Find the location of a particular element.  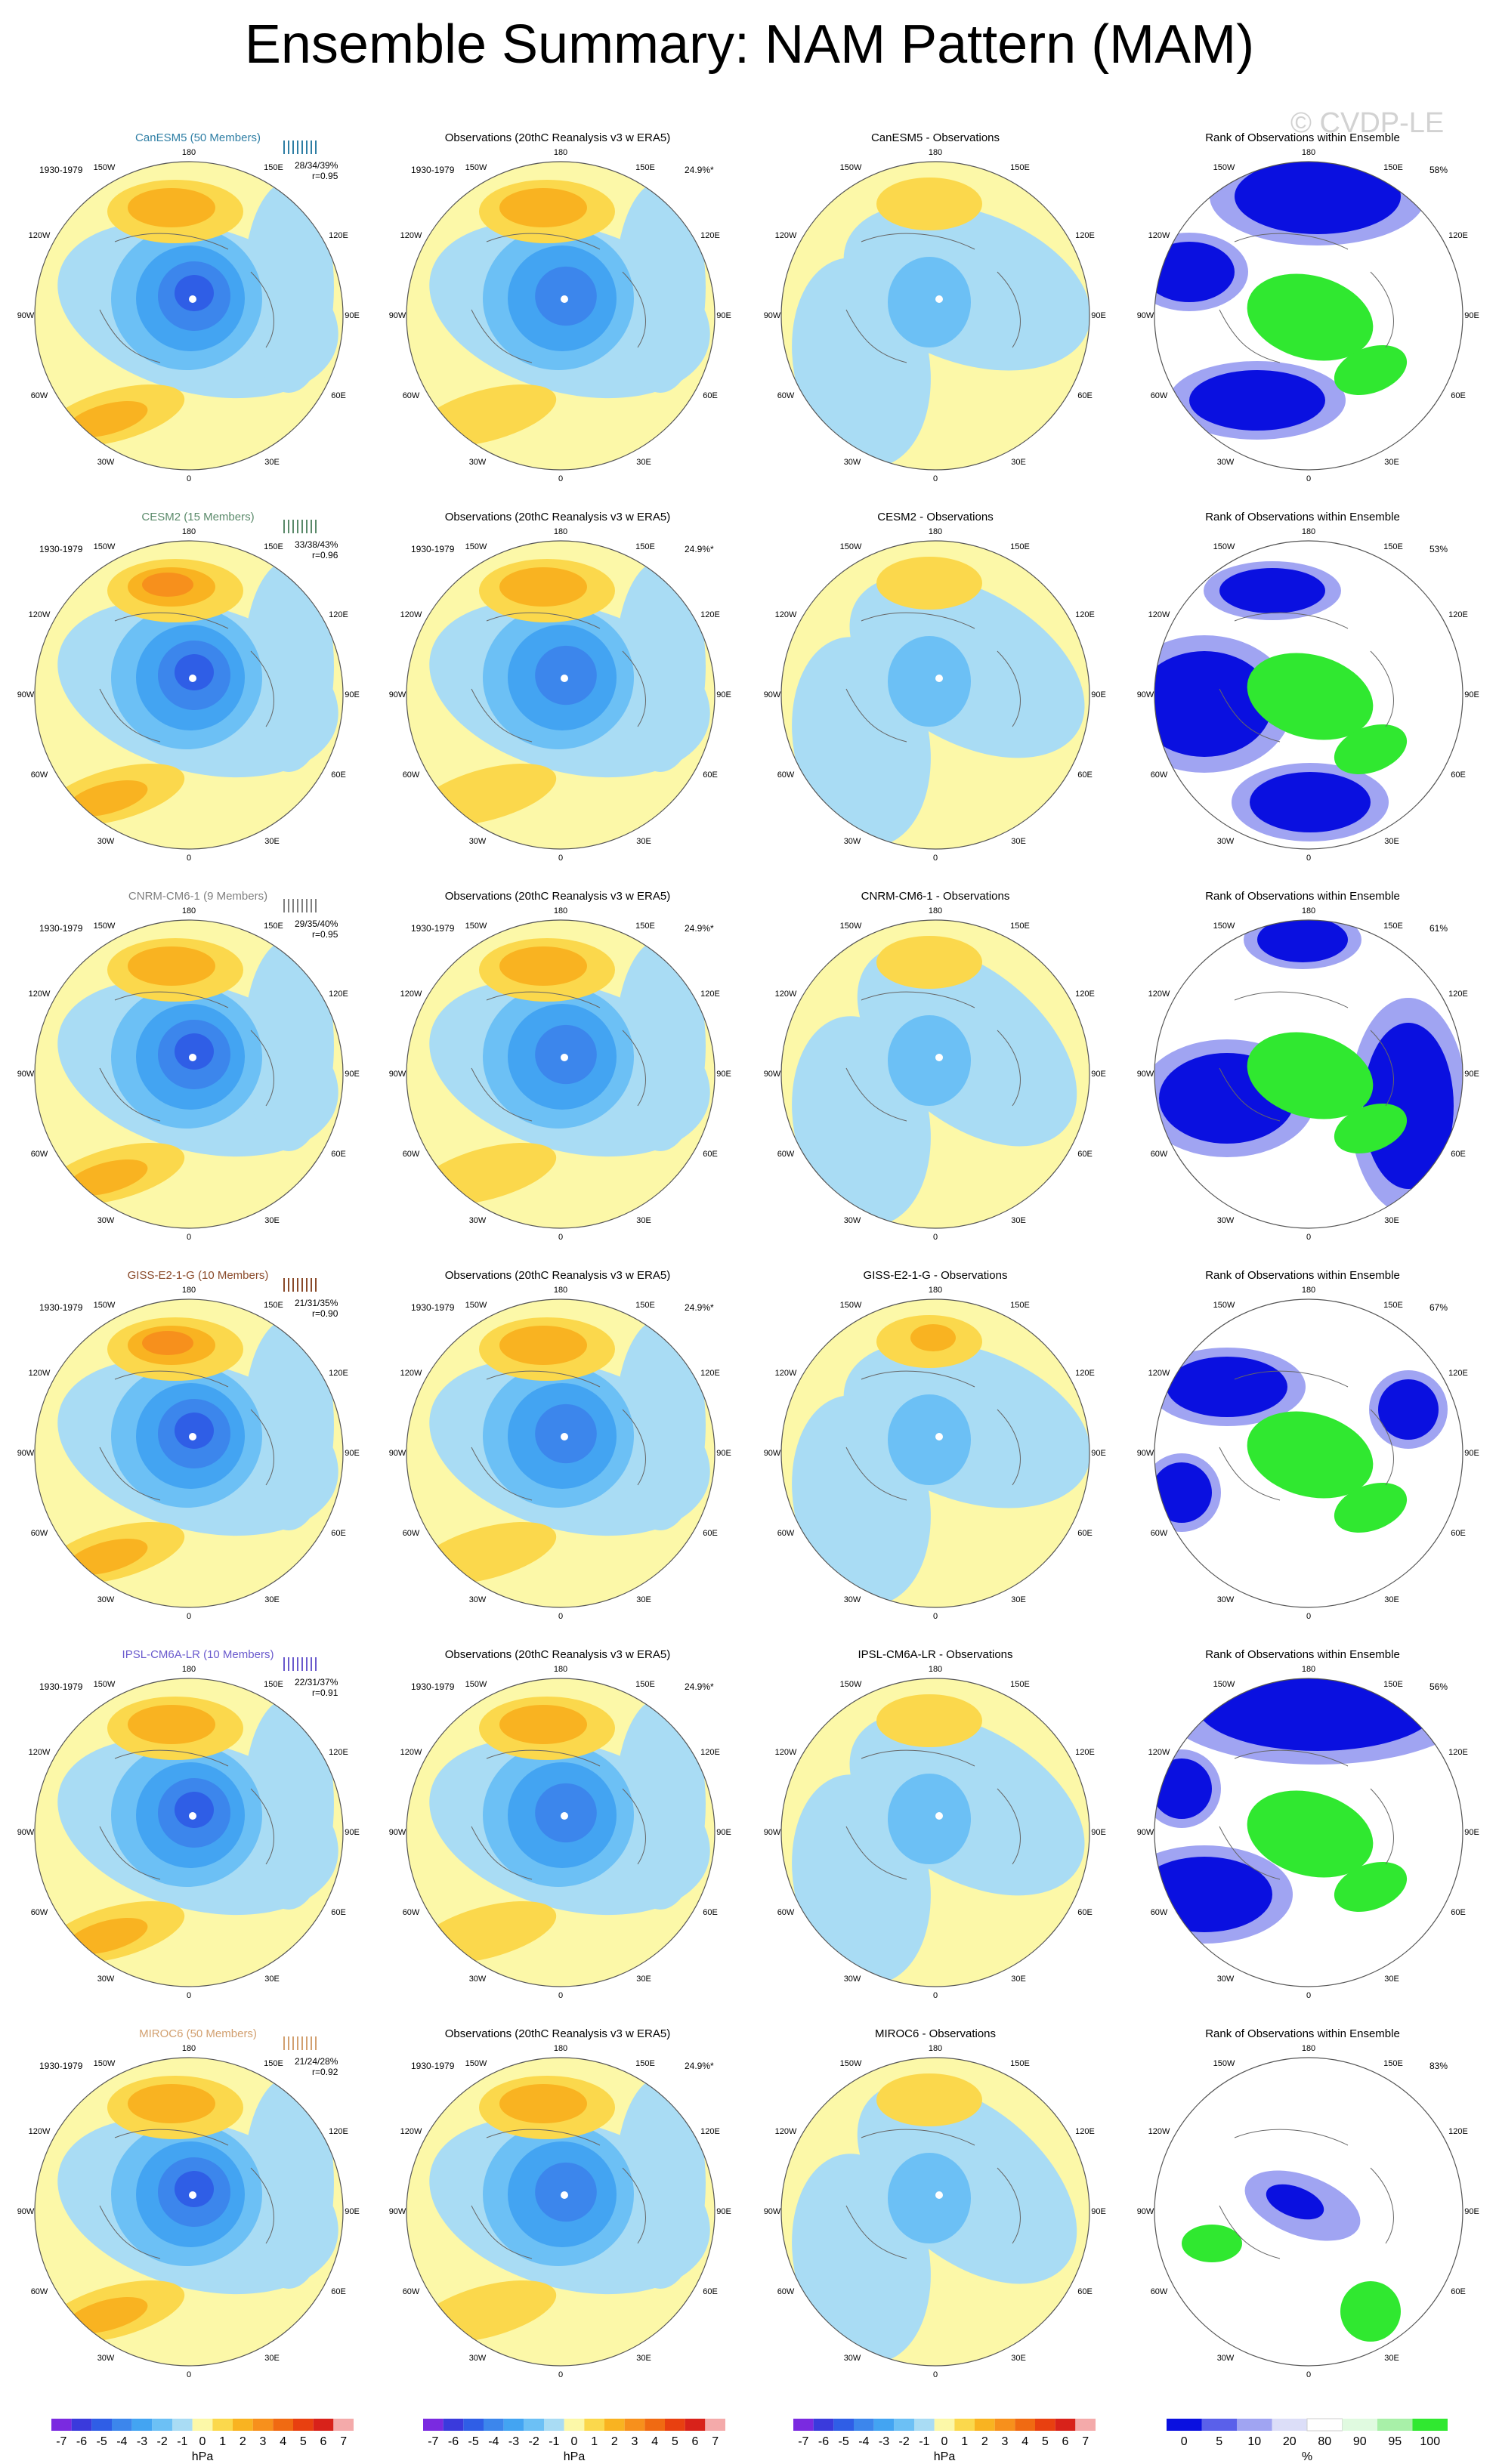

rank-high-region is located at coordinates (1310, 317).